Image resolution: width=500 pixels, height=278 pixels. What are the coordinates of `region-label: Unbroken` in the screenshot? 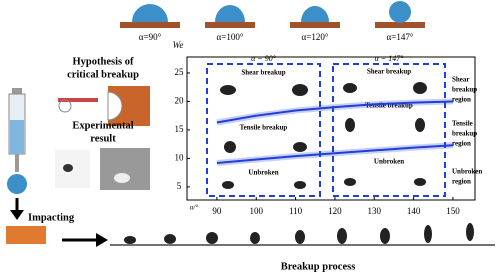 It's located at (467, 172).